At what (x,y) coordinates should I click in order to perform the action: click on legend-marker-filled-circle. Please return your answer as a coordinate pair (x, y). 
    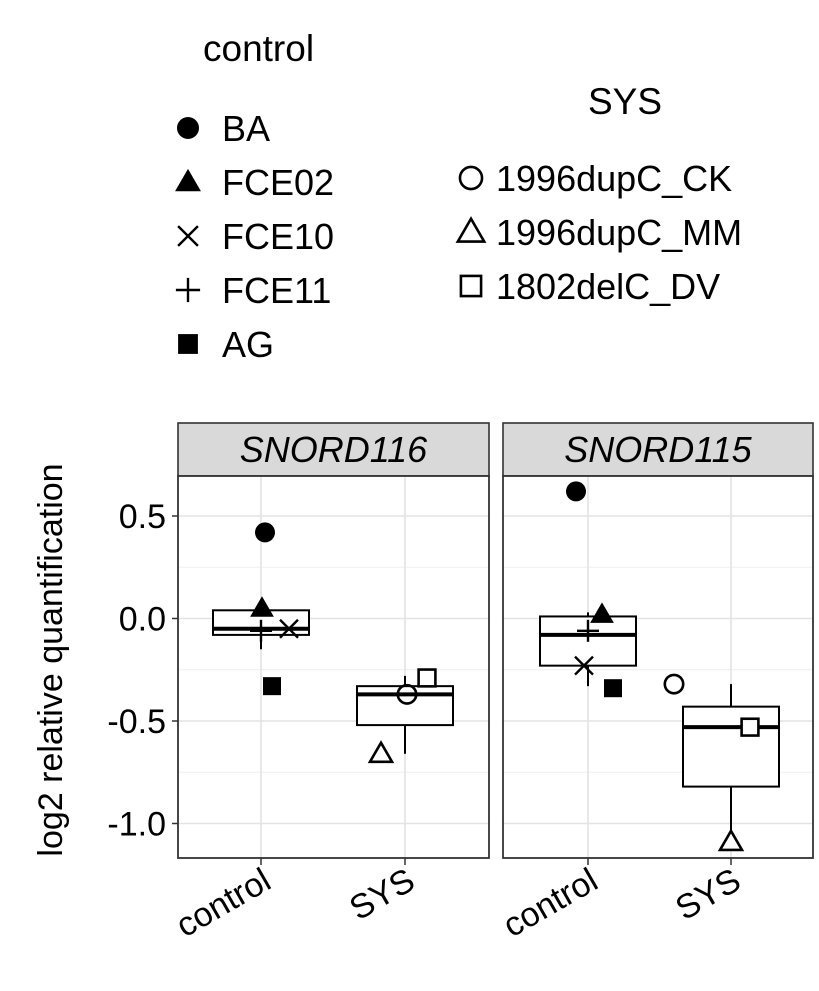
    Looking at the image, I should click on (188, 128).